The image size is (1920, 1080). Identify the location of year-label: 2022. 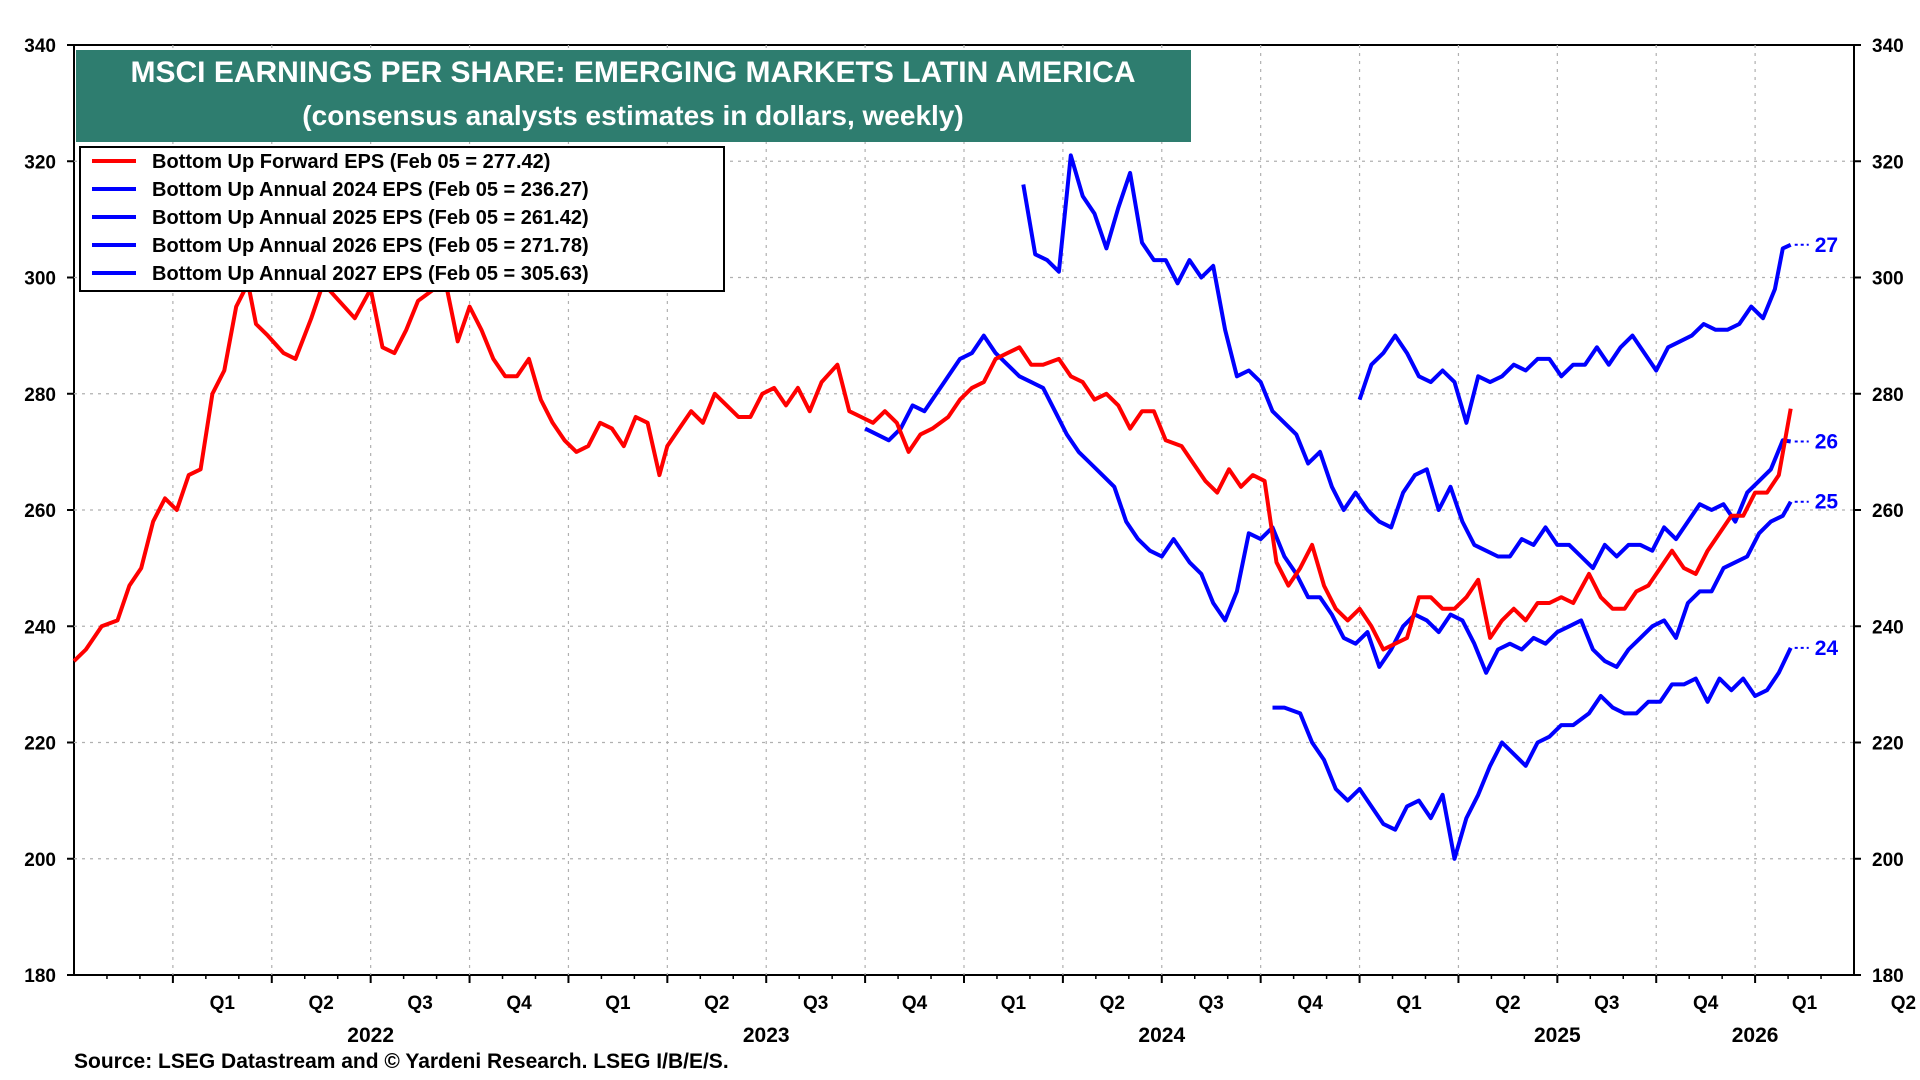
(370, 1035).